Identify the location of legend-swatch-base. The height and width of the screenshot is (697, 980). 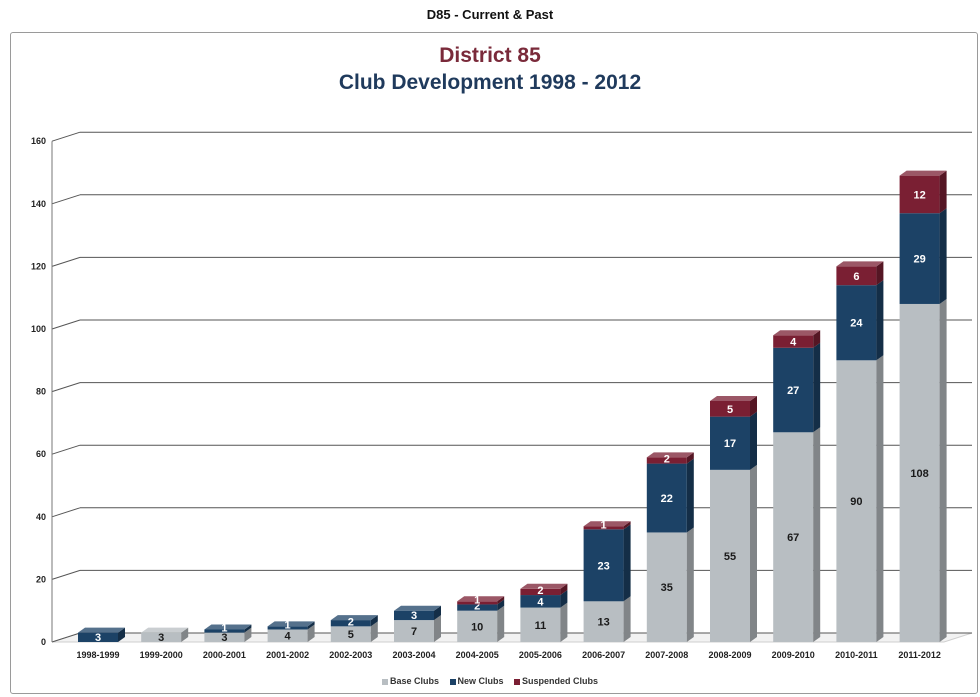
(384, 681).